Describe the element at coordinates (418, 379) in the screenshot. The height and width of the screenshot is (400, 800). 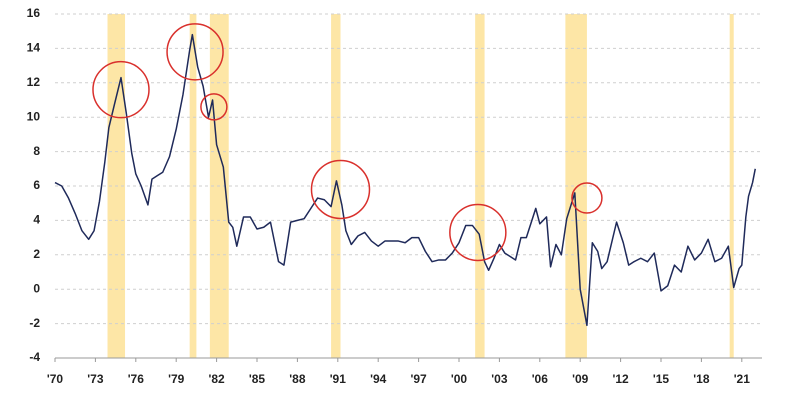
I see `x-tick-label: '97` at that location.